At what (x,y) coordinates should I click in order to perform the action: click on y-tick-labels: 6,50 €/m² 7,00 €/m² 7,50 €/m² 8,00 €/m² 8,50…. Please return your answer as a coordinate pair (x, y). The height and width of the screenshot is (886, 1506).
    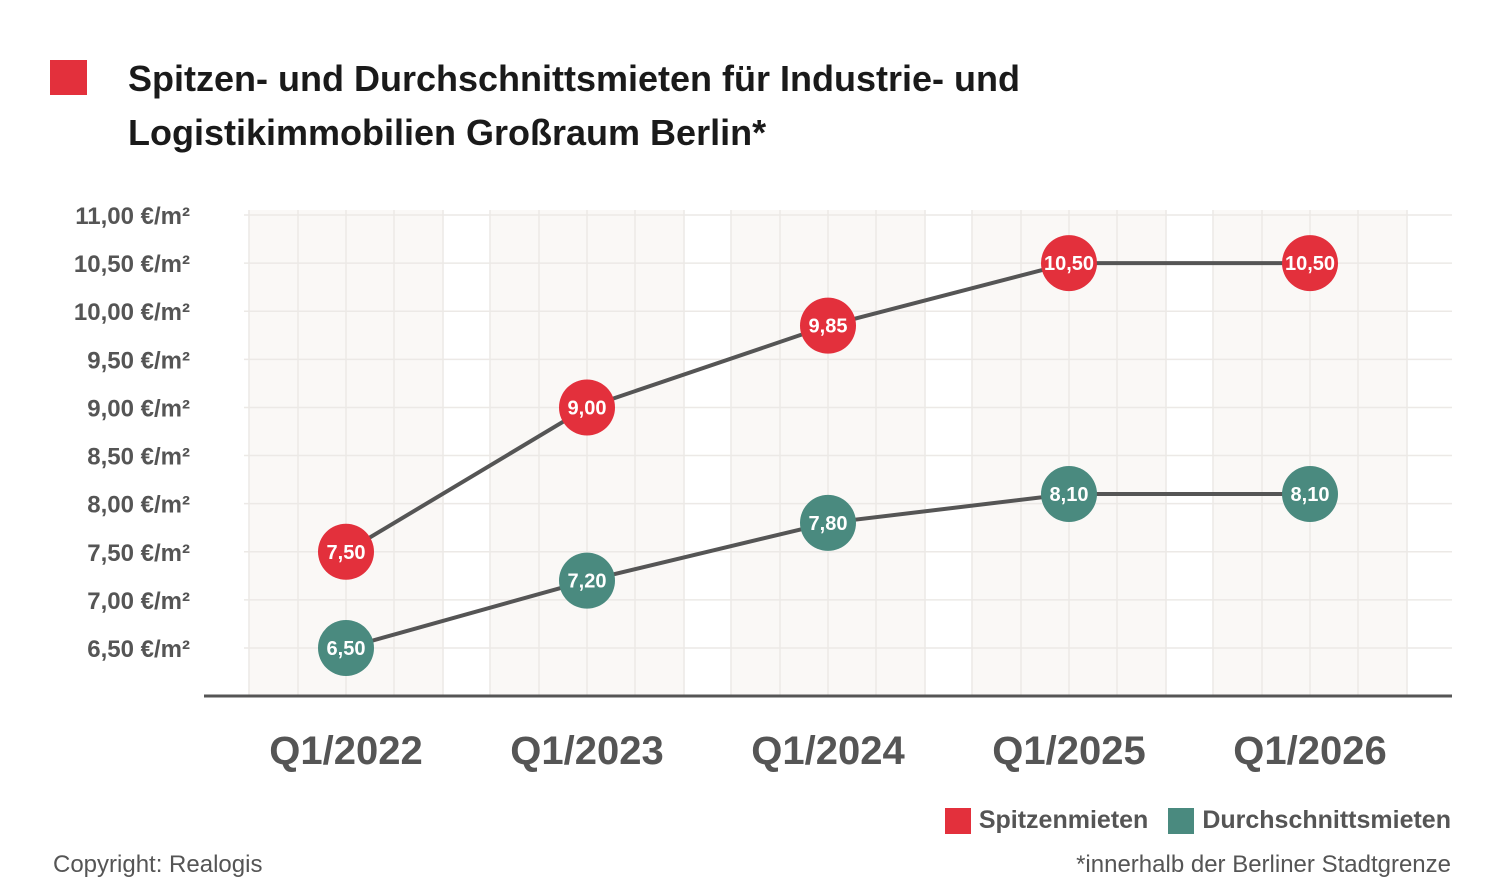
    Looking at the image, I should click on (132, 433).